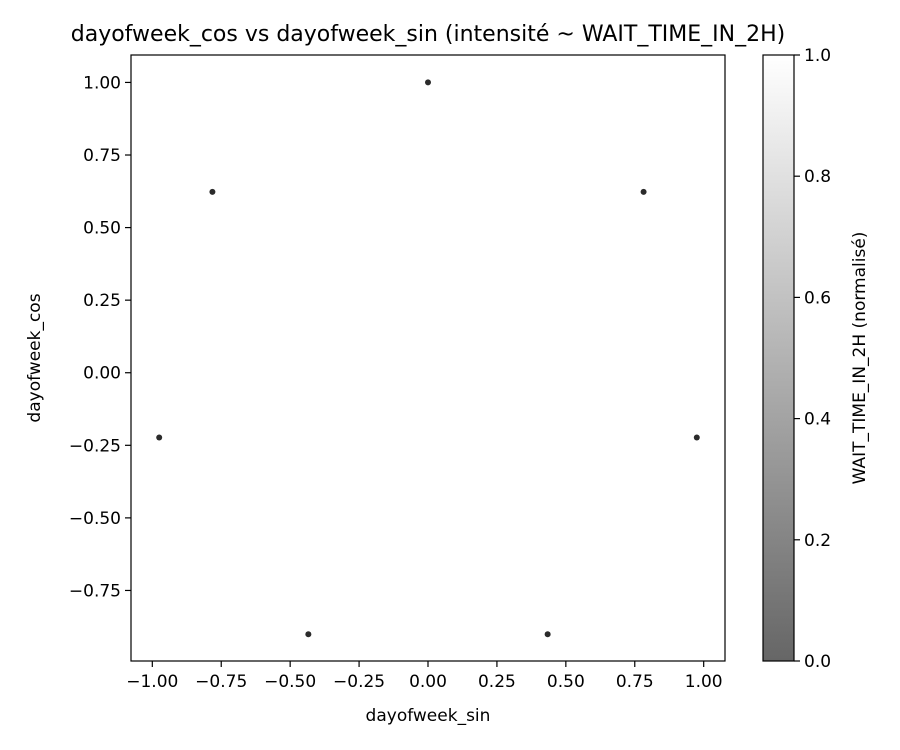 The height and width of the screenshot is (750, 900). Describe the element at coordinates (35, 357) in the screenshot. I see `y-axis-label: dayofweek_cos` at that location.